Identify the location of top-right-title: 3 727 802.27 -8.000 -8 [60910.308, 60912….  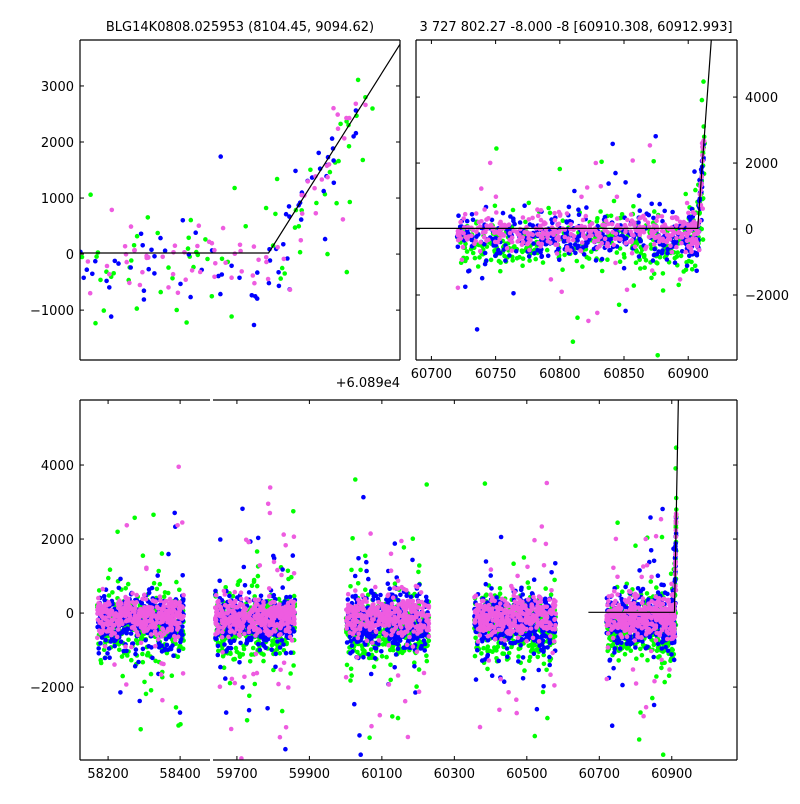
(575, 27).